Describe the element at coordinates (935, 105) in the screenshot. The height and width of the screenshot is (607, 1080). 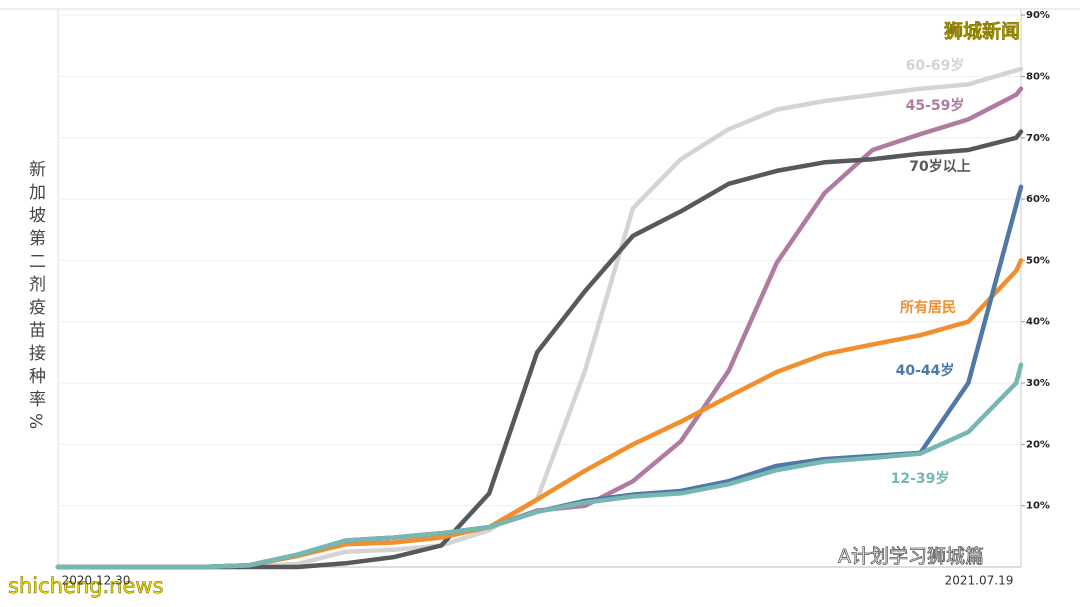
I see `series-label: 45-59岁` at that location.